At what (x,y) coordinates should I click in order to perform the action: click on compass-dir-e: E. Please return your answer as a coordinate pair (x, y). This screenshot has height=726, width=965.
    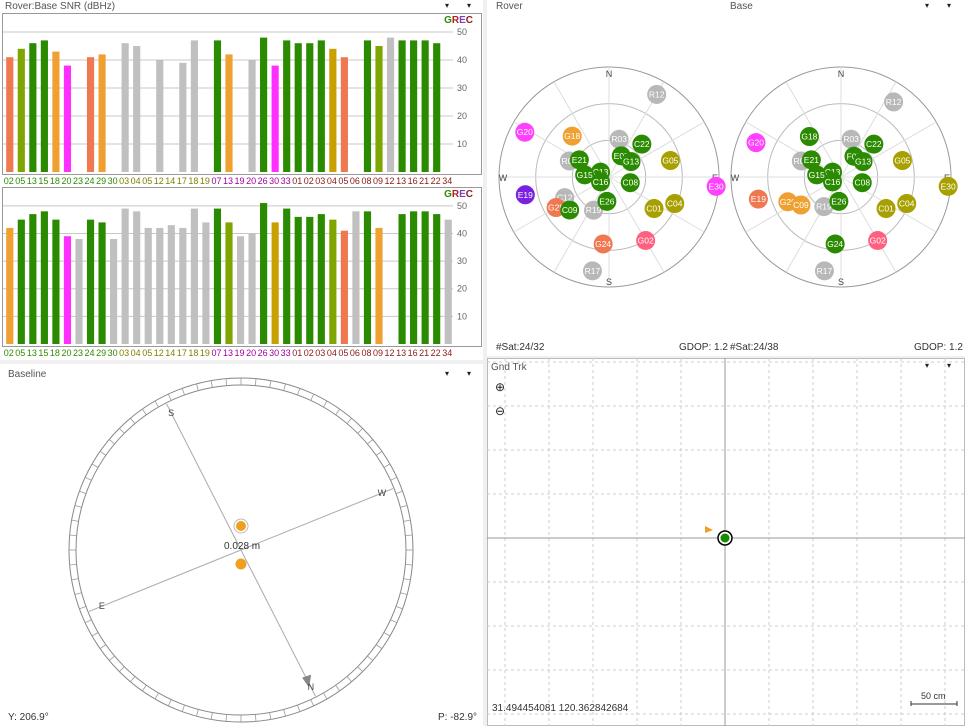
    Looking at the image, I should click on (102, 606).